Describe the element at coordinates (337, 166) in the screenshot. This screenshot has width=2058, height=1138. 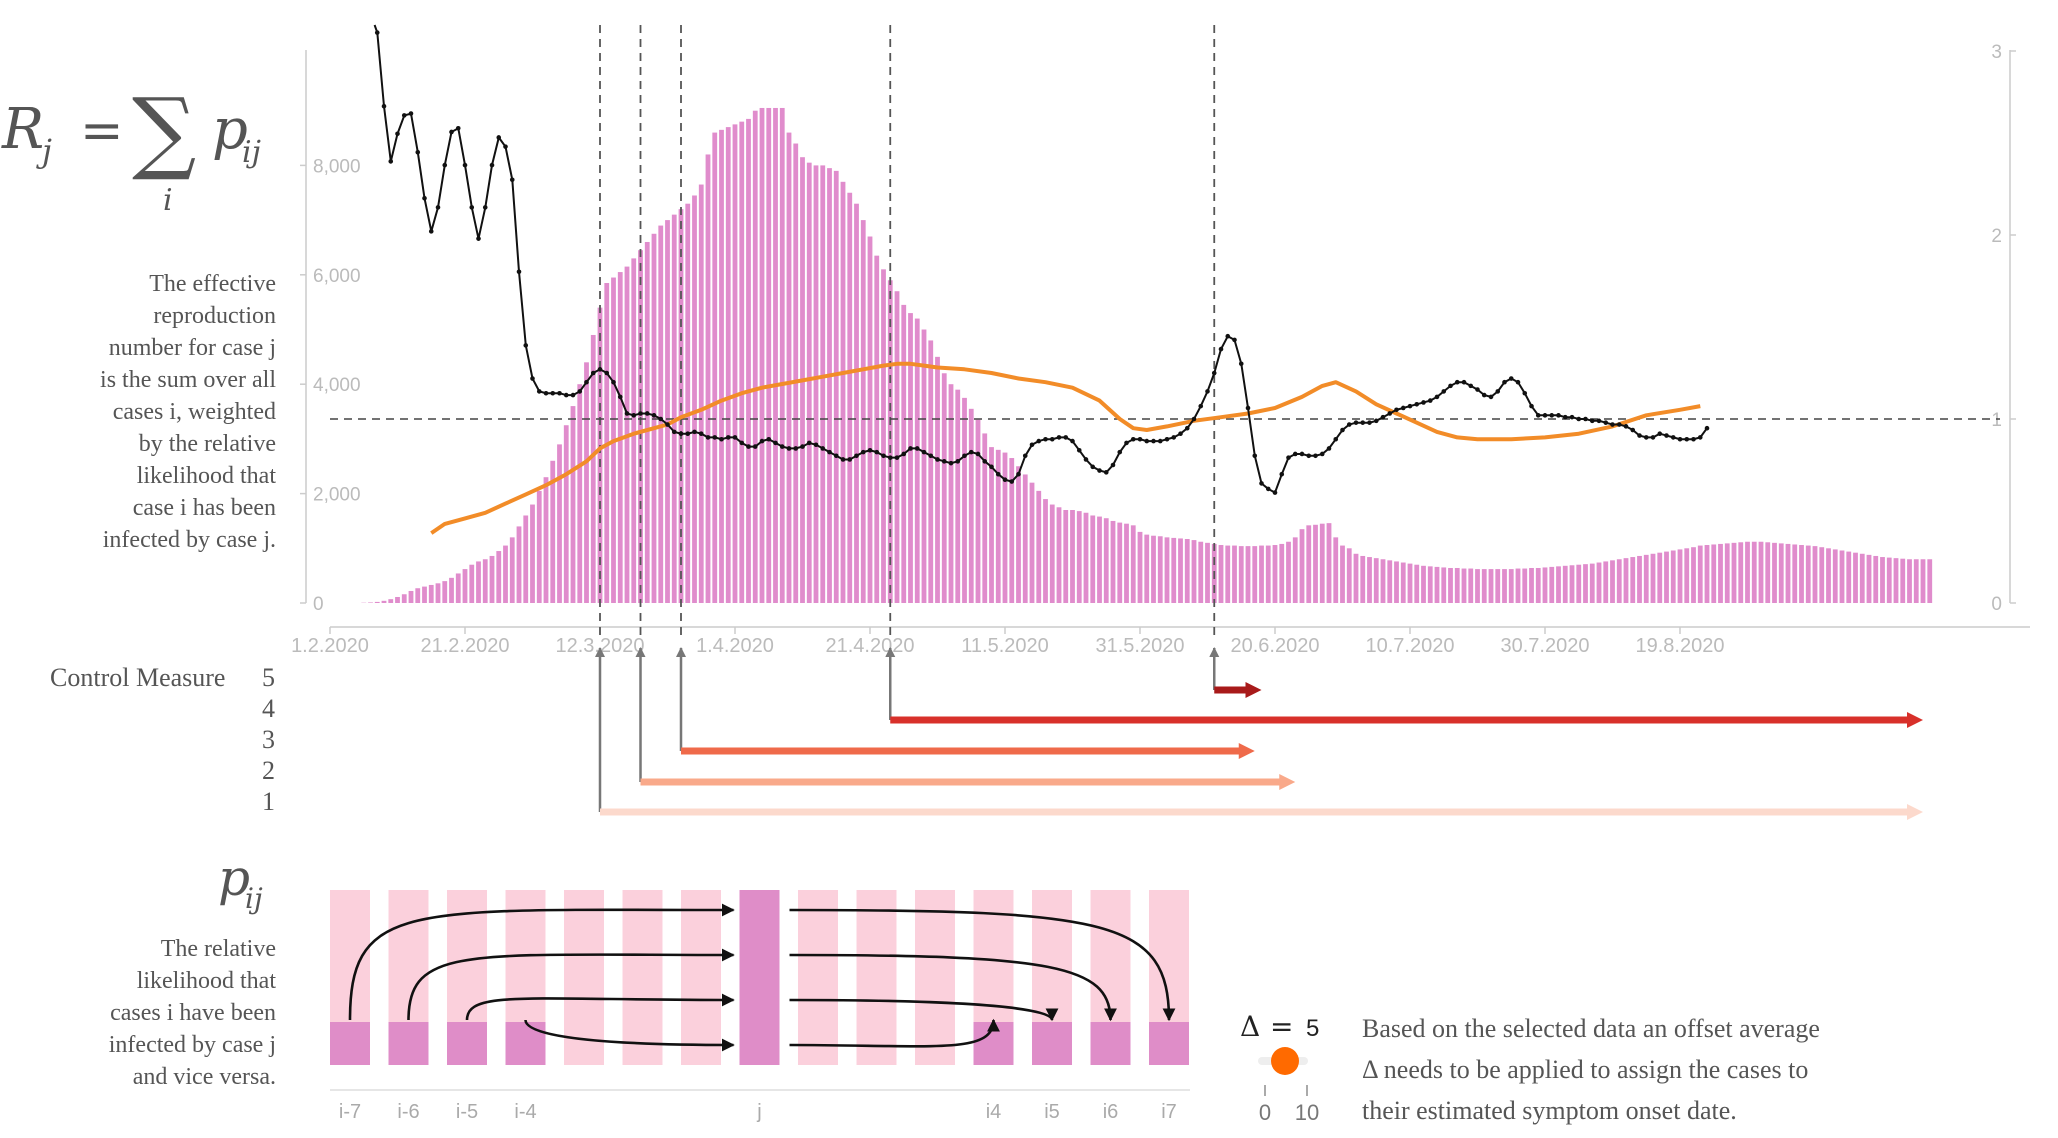
I see `y-left-tick-label: 8,000` at that location.